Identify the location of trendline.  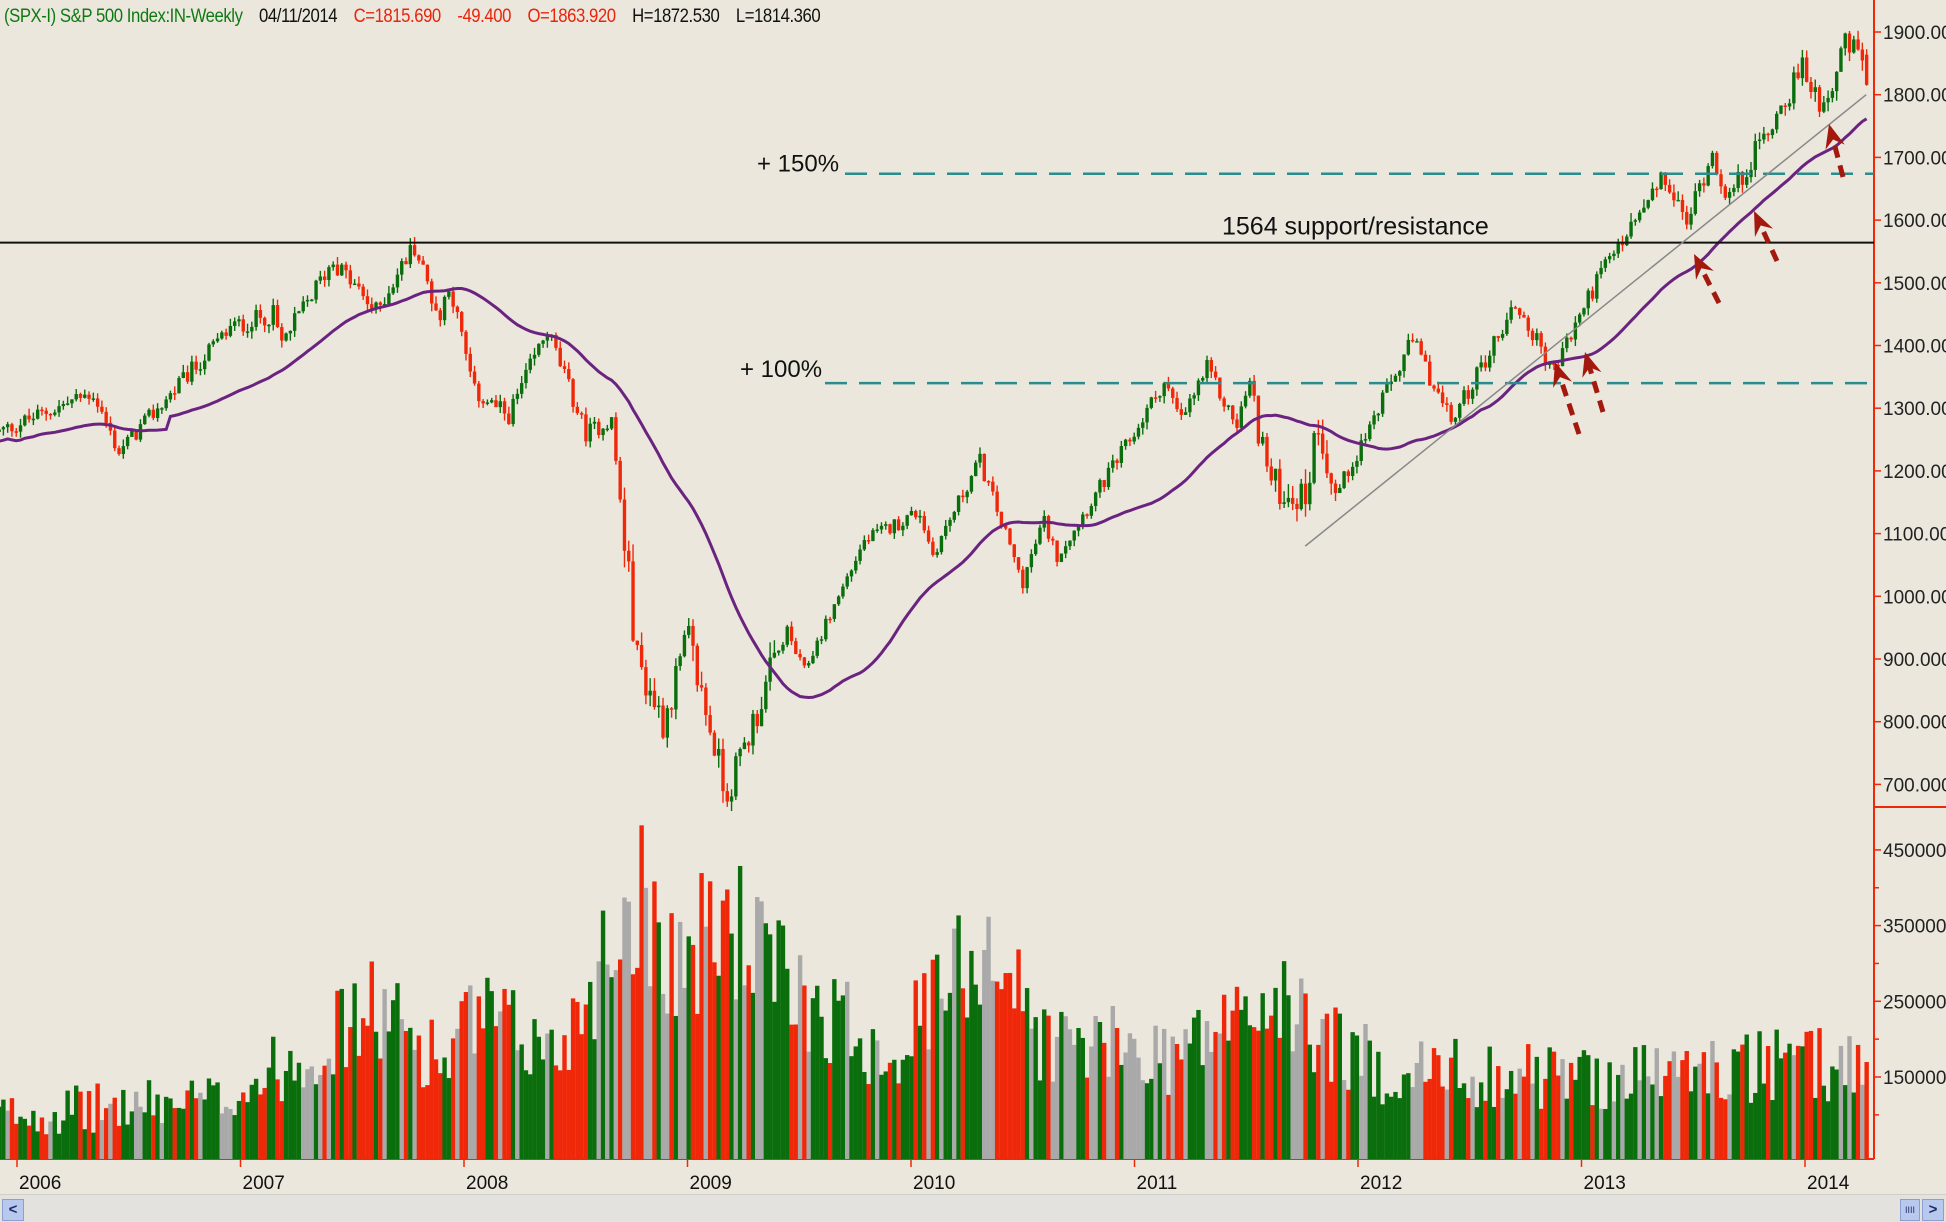
(1585, 320).